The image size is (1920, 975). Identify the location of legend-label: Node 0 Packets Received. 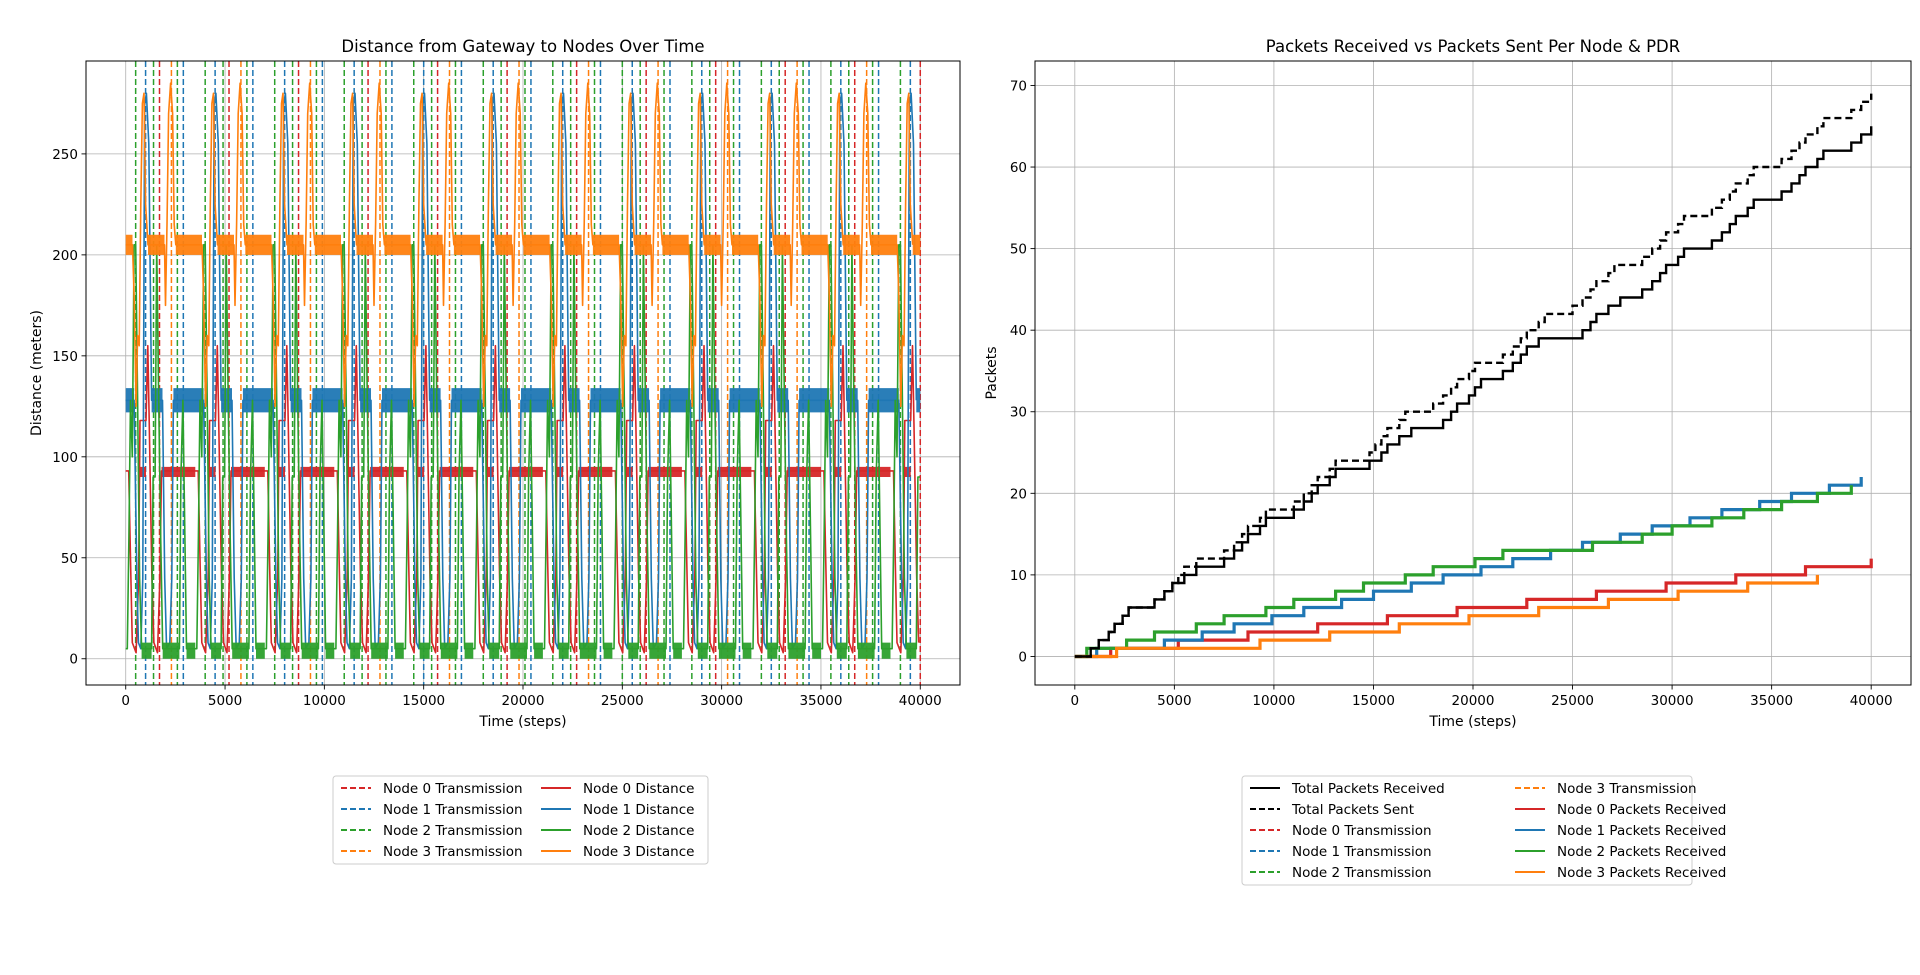
(1641, 810).